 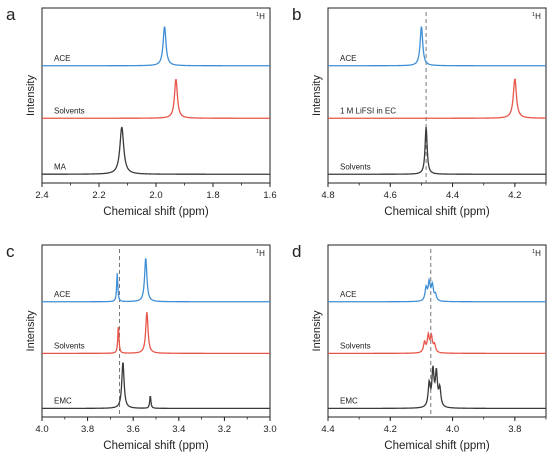 I want to click on panel-label: c, so click(x=10, y=251).